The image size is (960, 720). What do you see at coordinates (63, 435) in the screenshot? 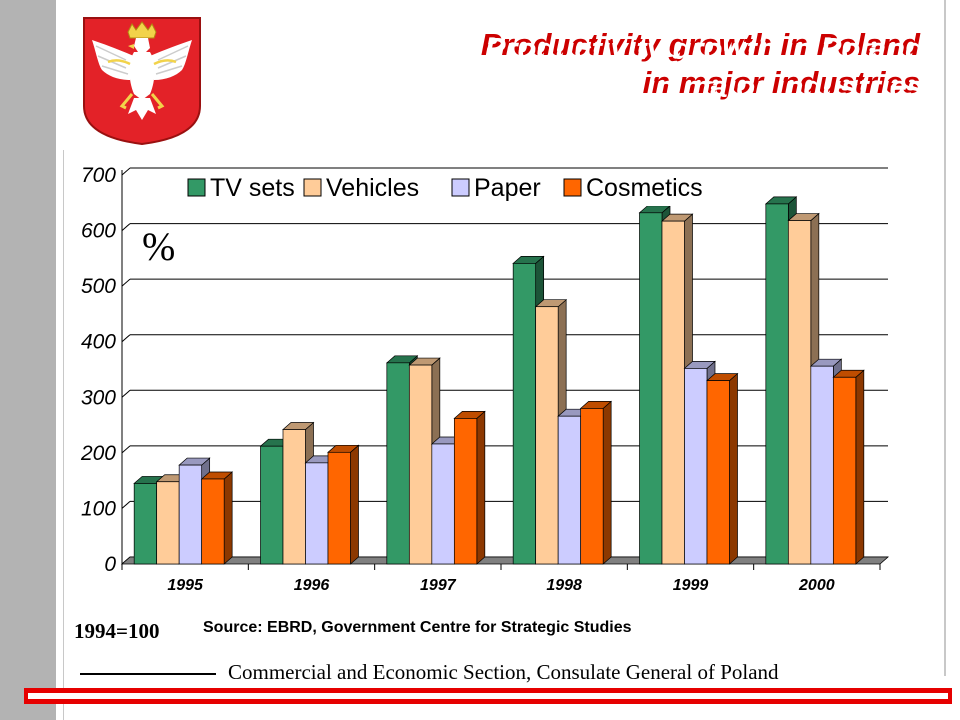
I see `left-border-line` at bounding box center [63, 435].